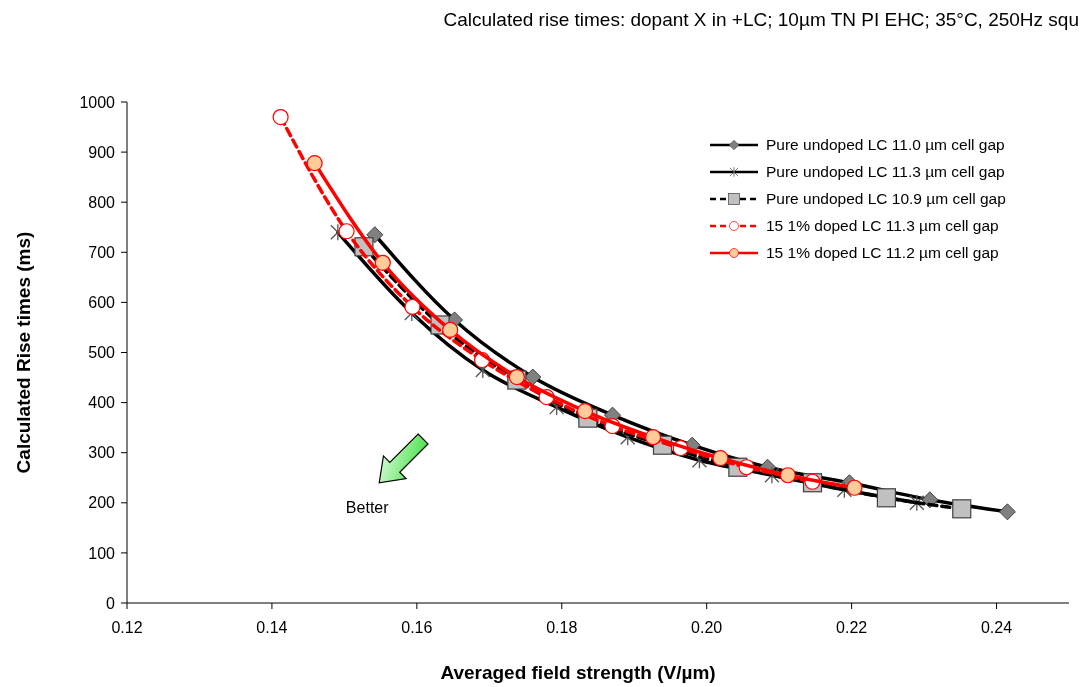 This screenshot has width=1087, height=687. Describe the element at coordinates (852, 627) in the screenshot. I see `x-tick-label: 0.22` at that location.